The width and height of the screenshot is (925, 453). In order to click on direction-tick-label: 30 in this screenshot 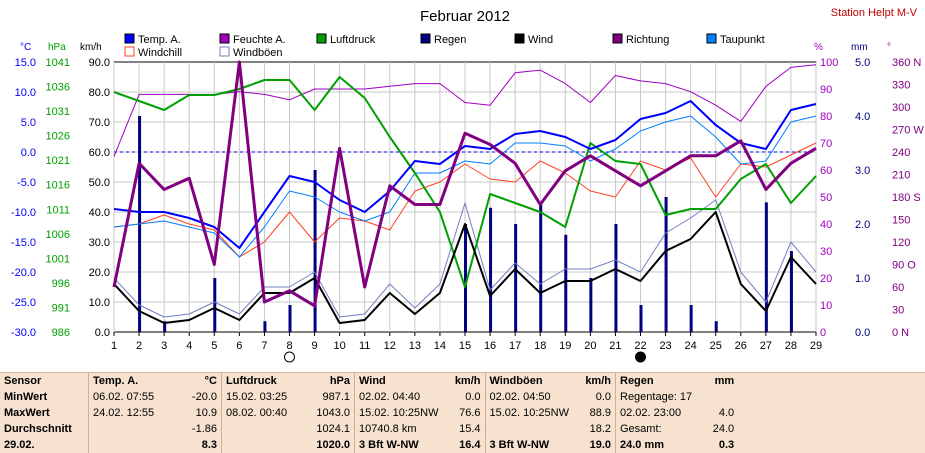, I will do `click(898, 311)`.